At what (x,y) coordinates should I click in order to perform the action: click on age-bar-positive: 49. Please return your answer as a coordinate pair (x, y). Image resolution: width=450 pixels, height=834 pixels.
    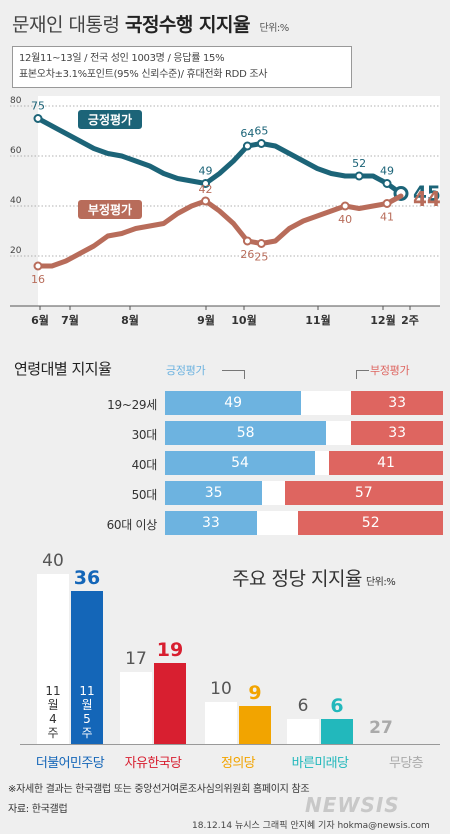
    Looking at the image, I should click on (233, 403).